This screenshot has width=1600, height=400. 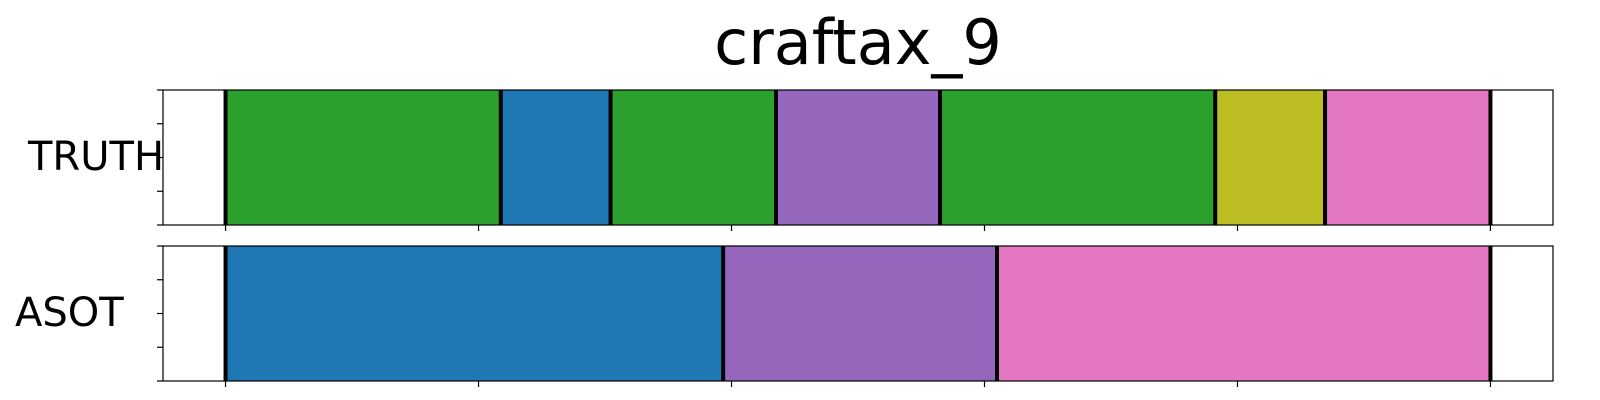 What do you see at coordinates (95, 157) in the screenshot?
I see `row-label-truth: TRUTH` at bounding box center [95, 157].